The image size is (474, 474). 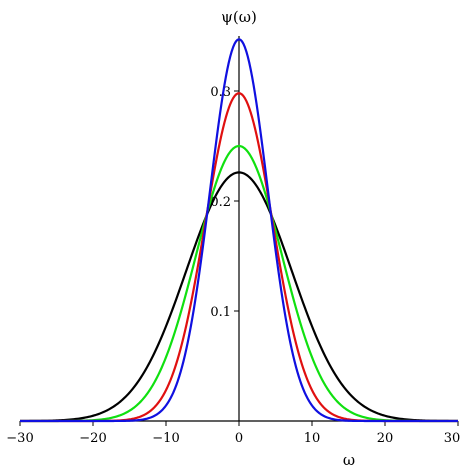 I want to click on y-ticks: 0.1 0.2 0.3, so click(x=224, y=202).